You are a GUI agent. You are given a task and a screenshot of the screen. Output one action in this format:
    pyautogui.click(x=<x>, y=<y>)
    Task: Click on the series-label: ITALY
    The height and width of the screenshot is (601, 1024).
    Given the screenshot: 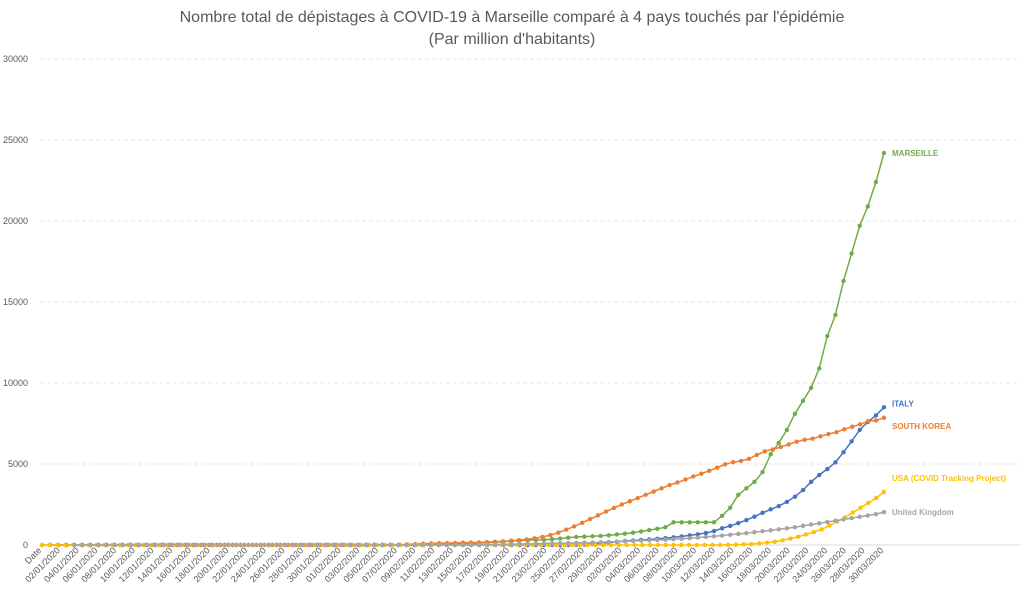 What is the action you would take?
    pyautogui.click(x=903, y=403)
    